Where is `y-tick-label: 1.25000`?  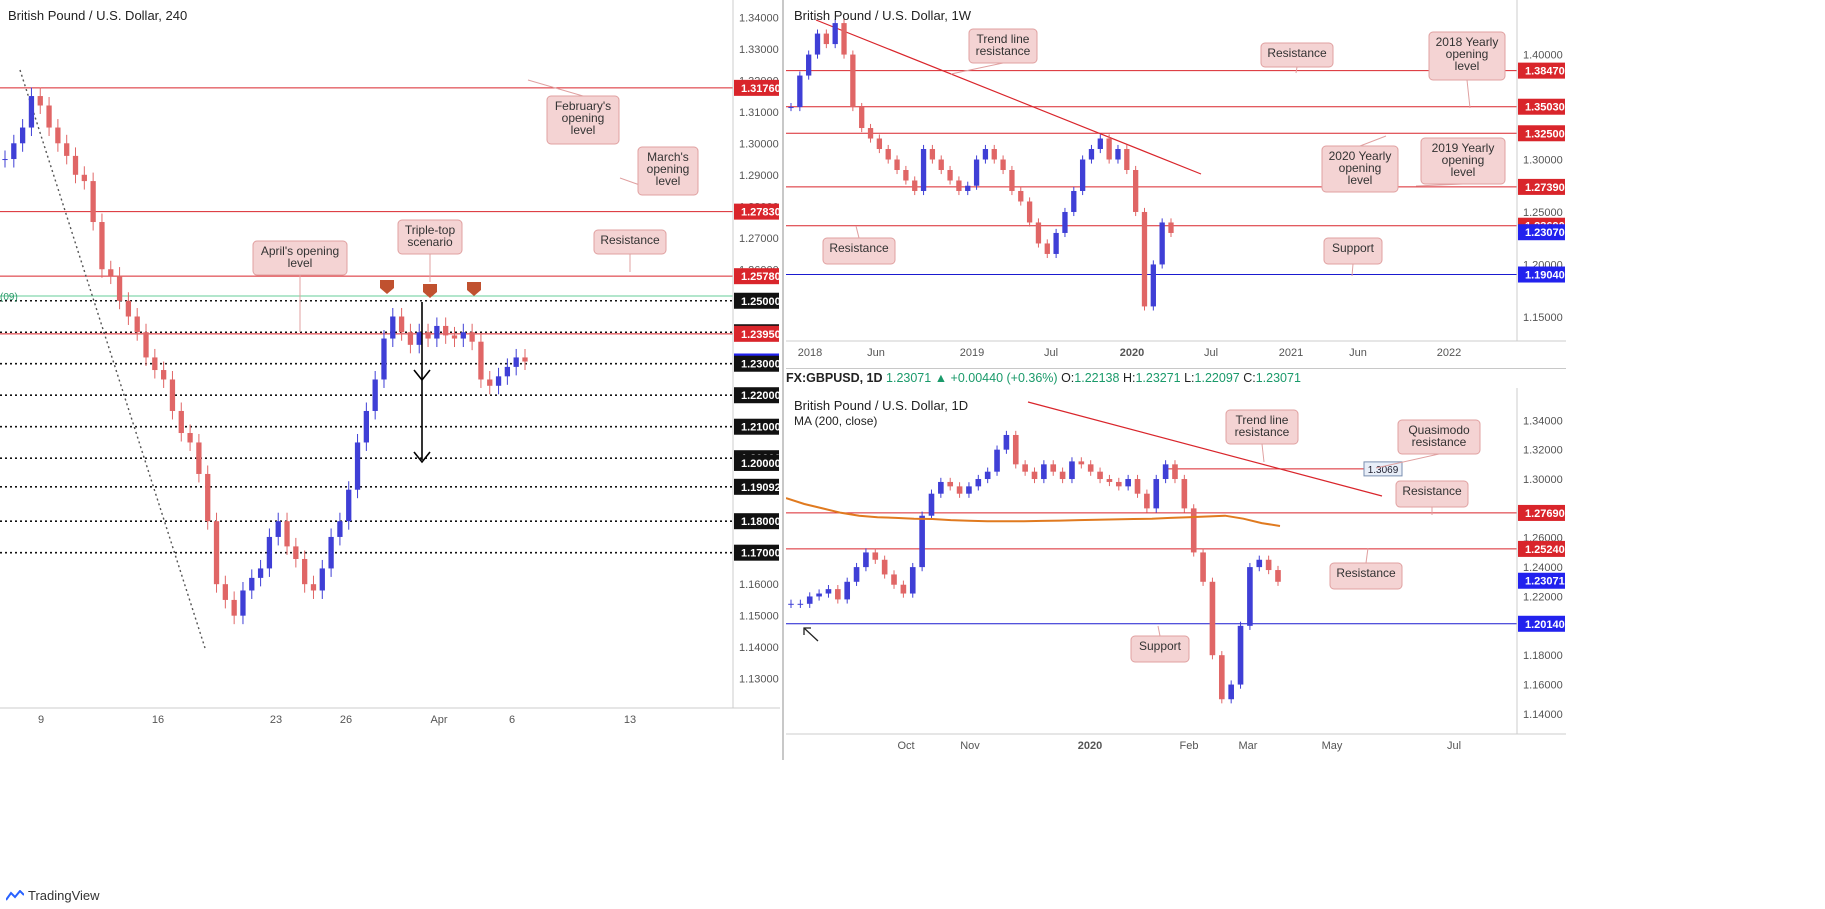
y-tick-label: 1.25000 is located at coordinates (1543, 213).